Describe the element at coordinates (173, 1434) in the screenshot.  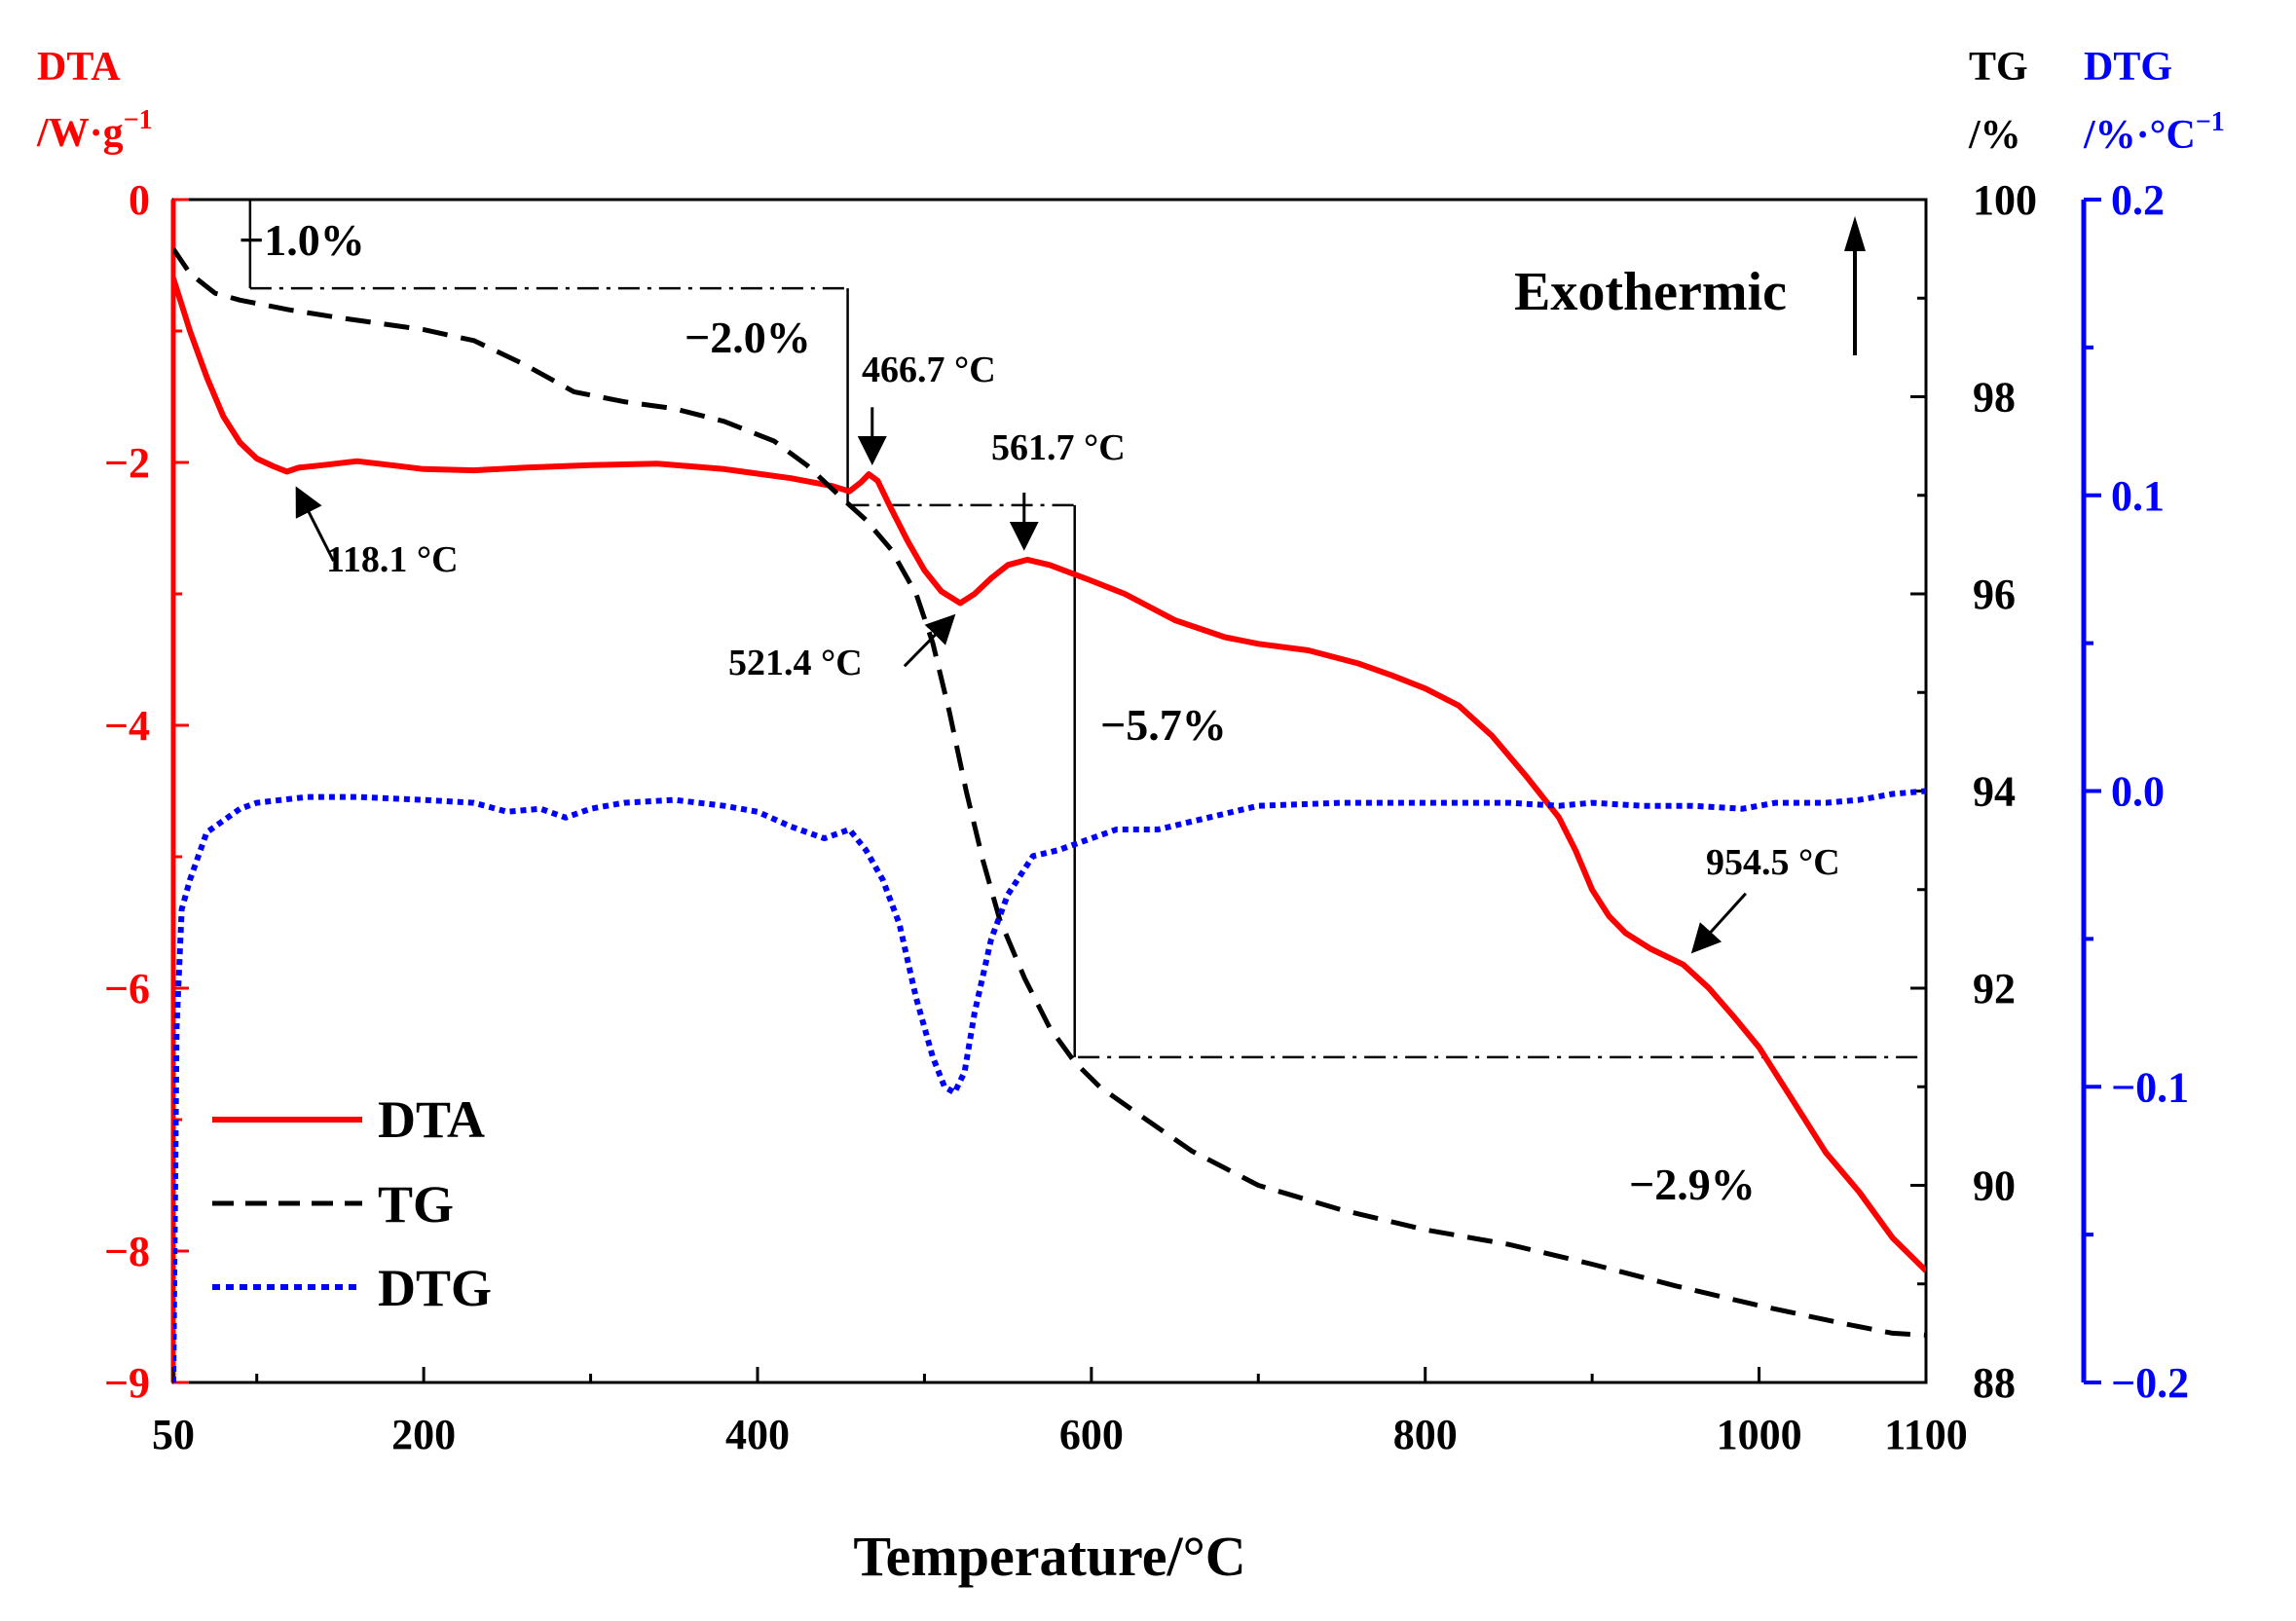
I see `x-tick-label-50: 50` at that location.